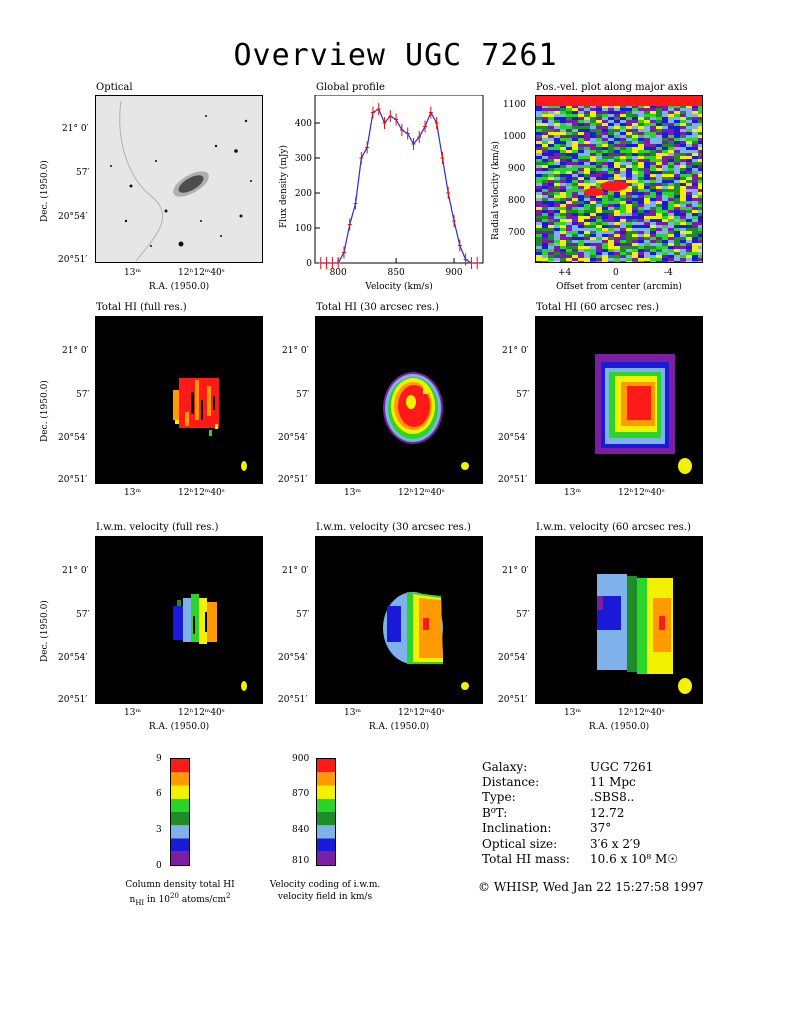 Image resolution: width=791 pixels, height=1024 pixels. I want to click on profile-y-label: Flux density (mJy), so click(284, 186).